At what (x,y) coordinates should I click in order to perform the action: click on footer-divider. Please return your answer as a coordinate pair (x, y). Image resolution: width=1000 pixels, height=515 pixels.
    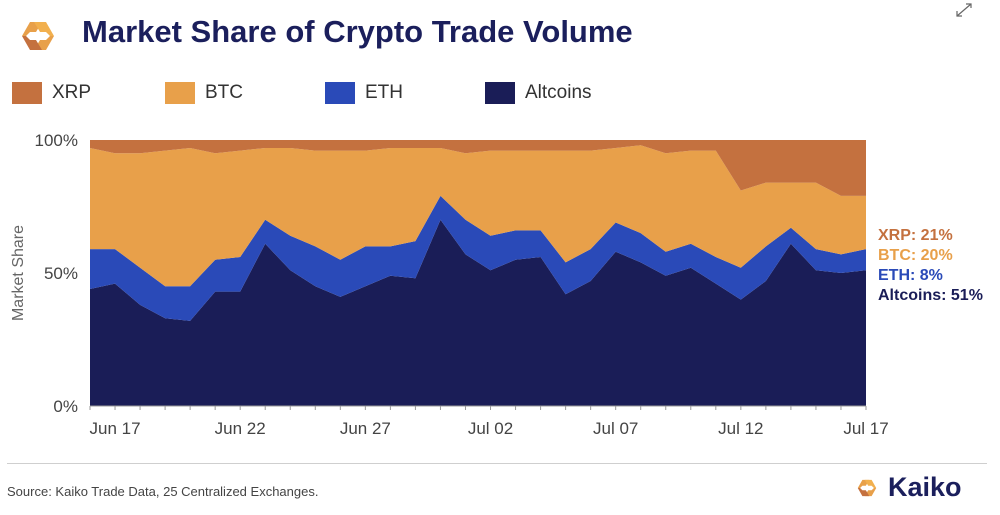
    Looking at the image, I should click on (497, 463).